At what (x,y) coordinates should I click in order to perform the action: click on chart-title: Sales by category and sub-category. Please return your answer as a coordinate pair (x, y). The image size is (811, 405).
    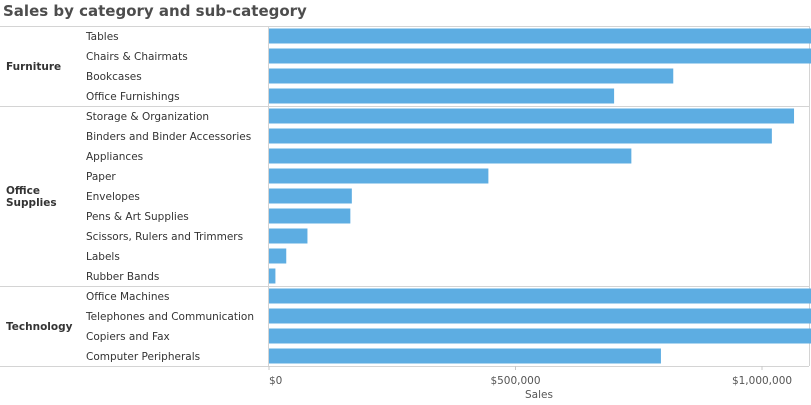
    Looking at the image, I should click on (155, 11).